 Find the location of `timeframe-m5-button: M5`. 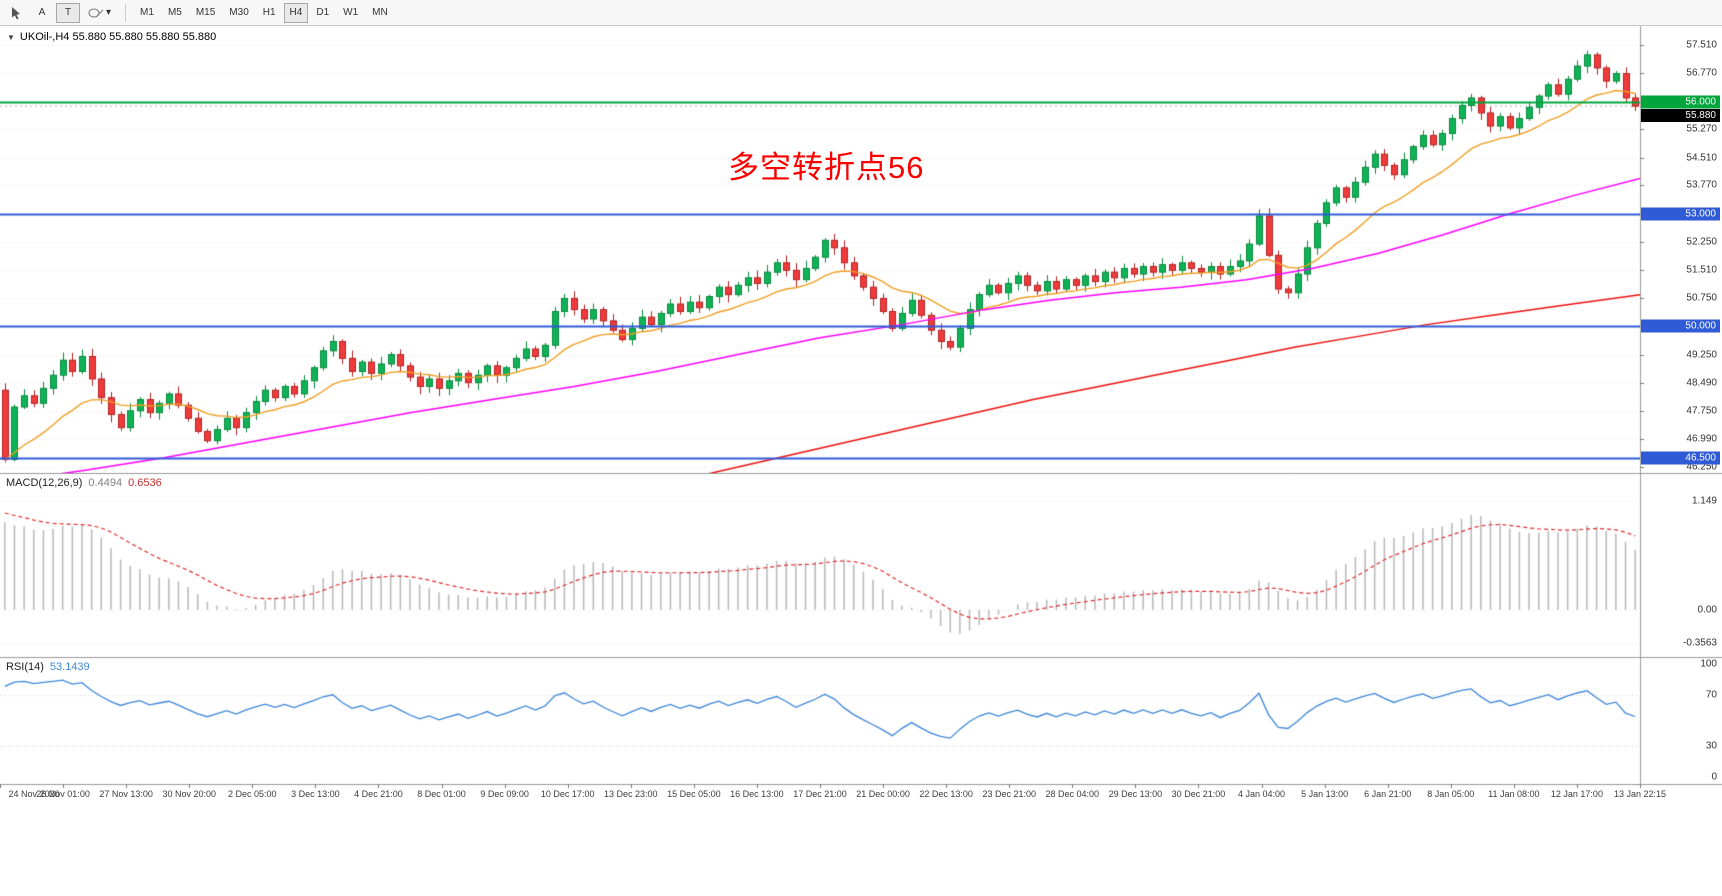

timeframe-m5-button: M5 is located at coordinates (175, 13).